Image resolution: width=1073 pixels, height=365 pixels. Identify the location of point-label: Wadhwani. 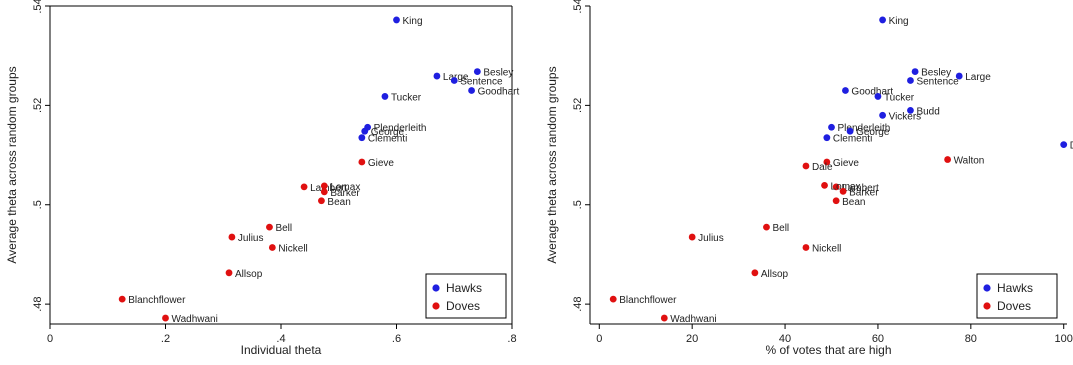
(195, 319).